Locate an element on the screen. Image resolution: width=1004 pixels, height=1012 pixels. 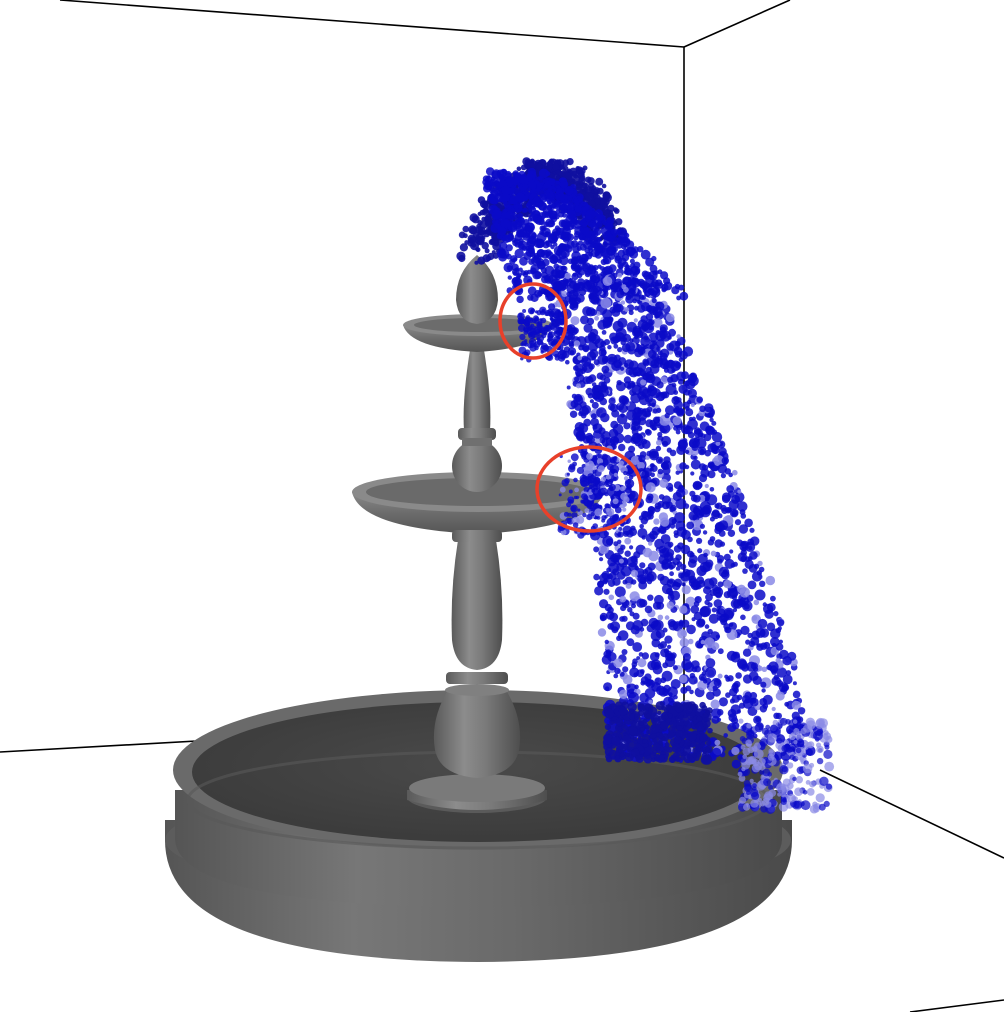
frame-line-right-floor is located at coordinates (911, 814).